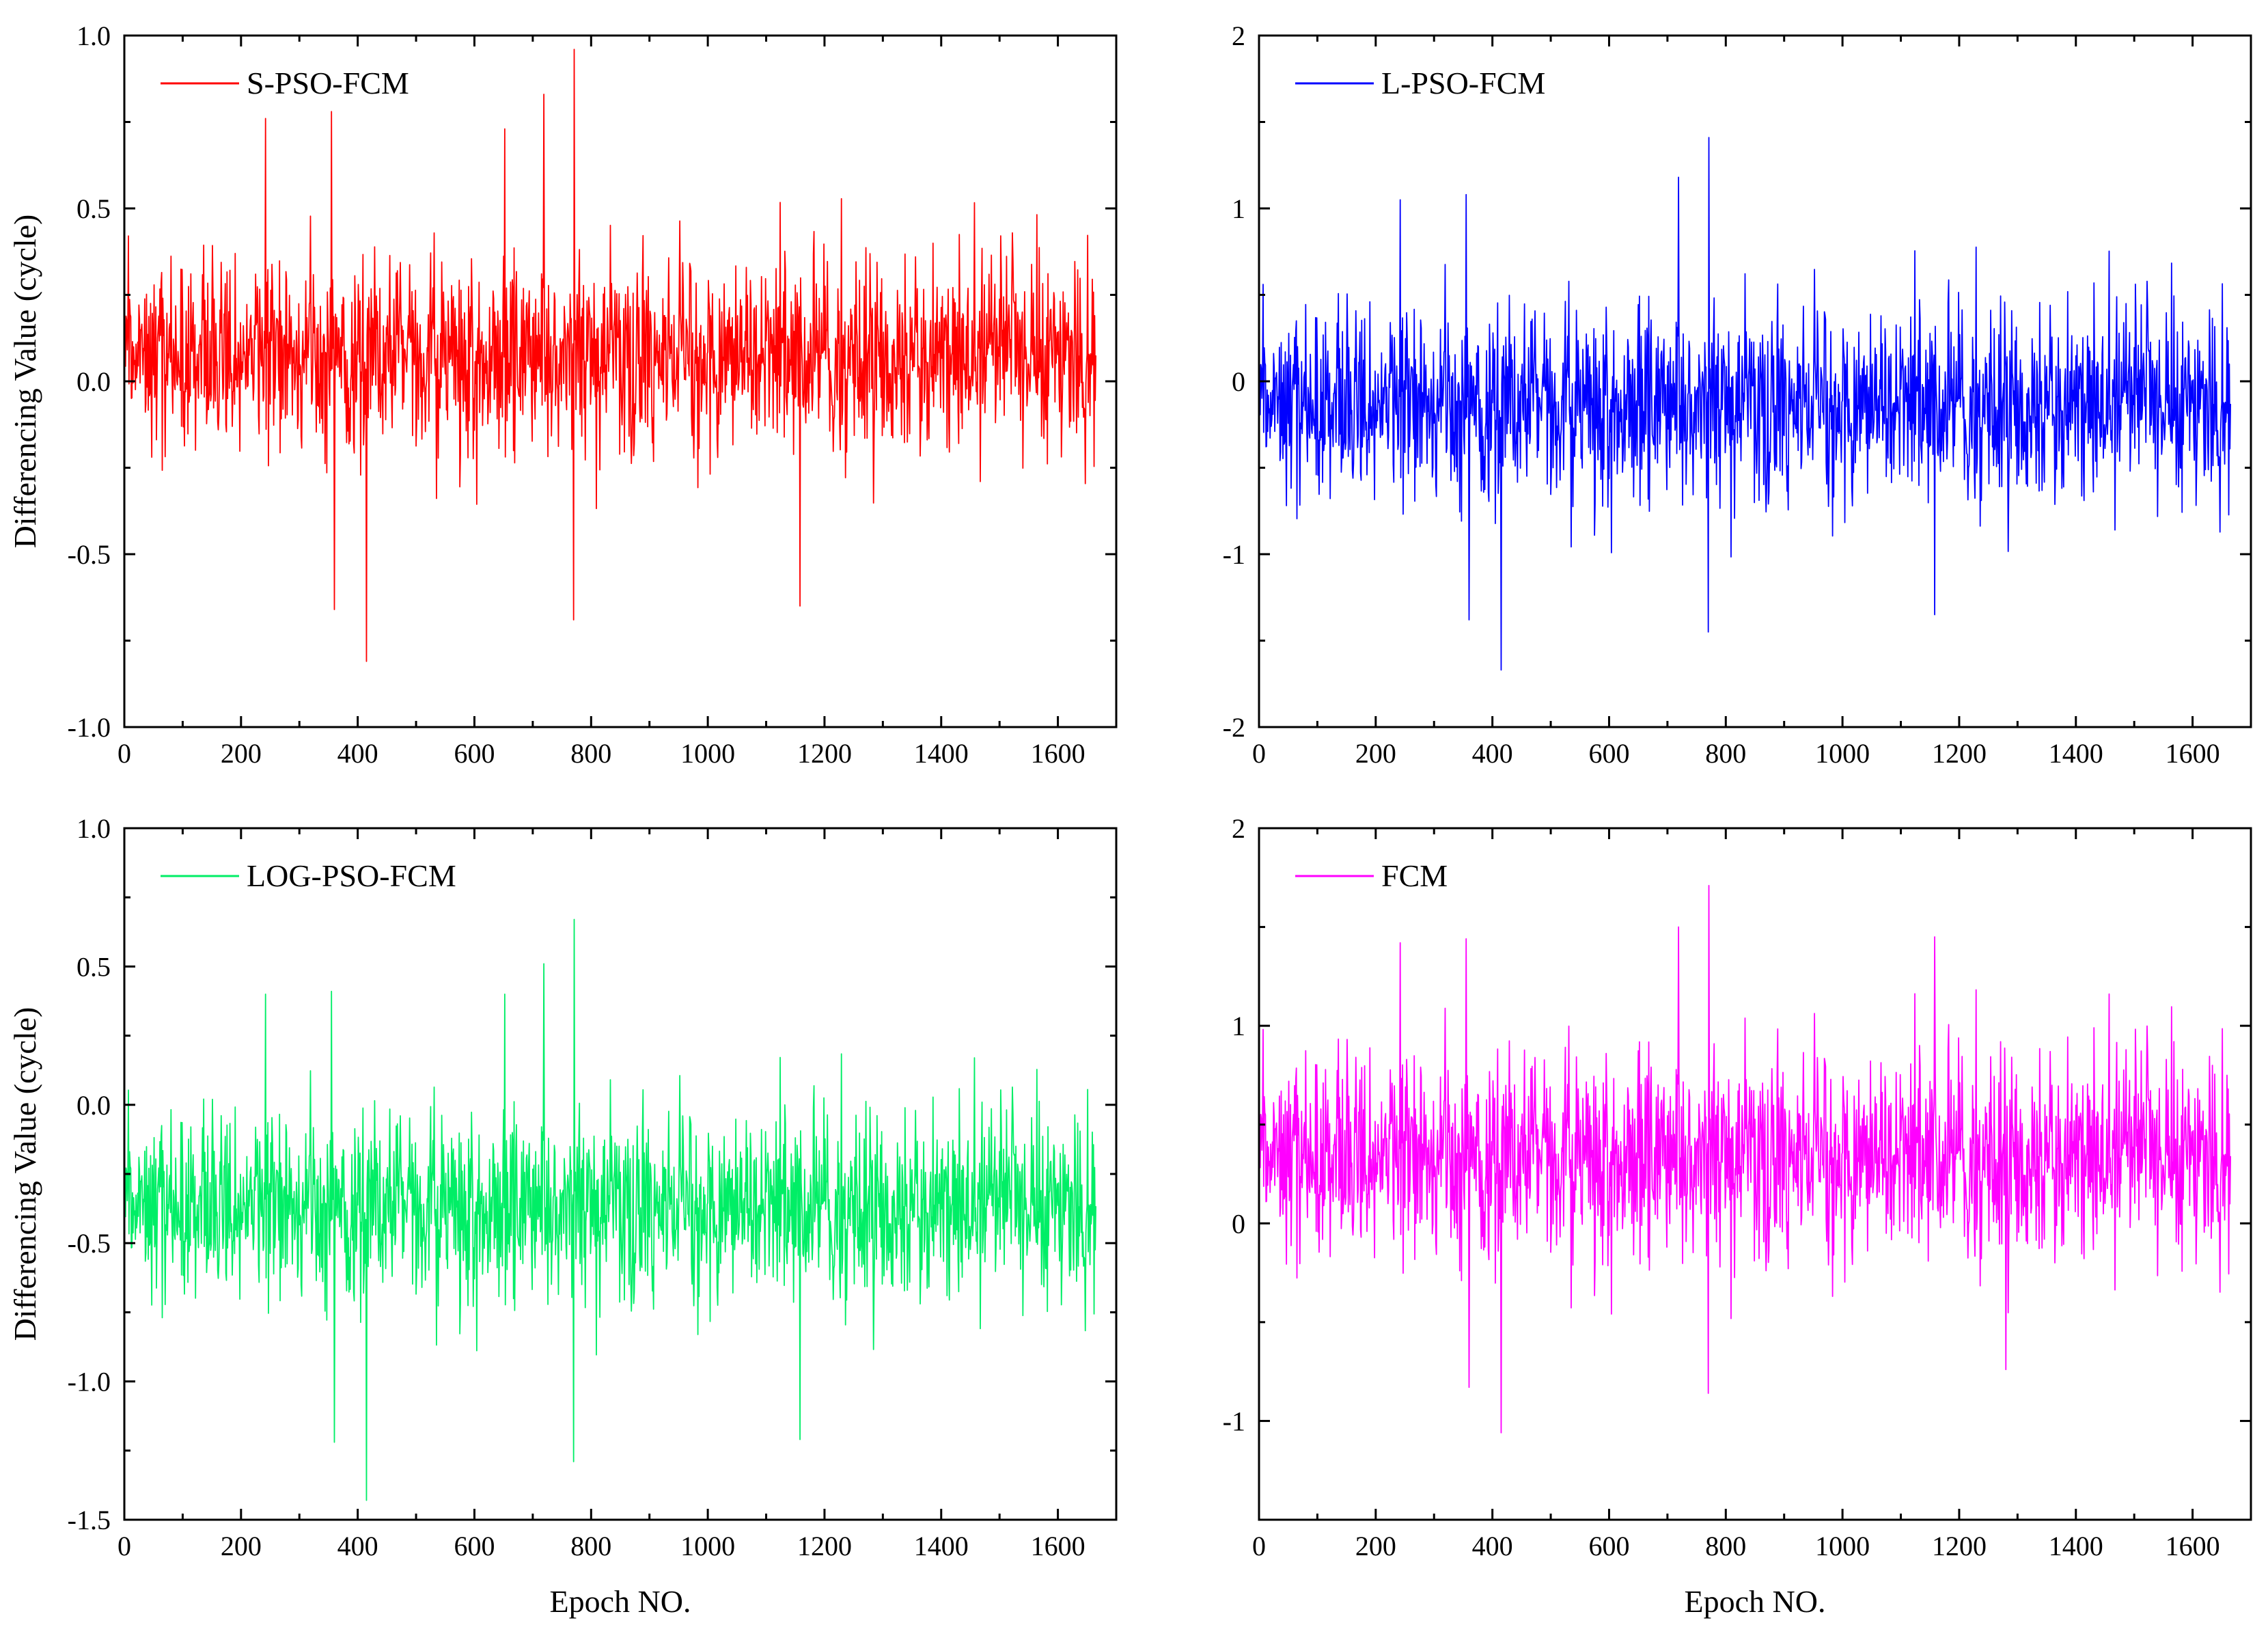  Describe the element at coordinates (1234, 727) in the screenshot. I see `y-tick-label: -2` at that location.